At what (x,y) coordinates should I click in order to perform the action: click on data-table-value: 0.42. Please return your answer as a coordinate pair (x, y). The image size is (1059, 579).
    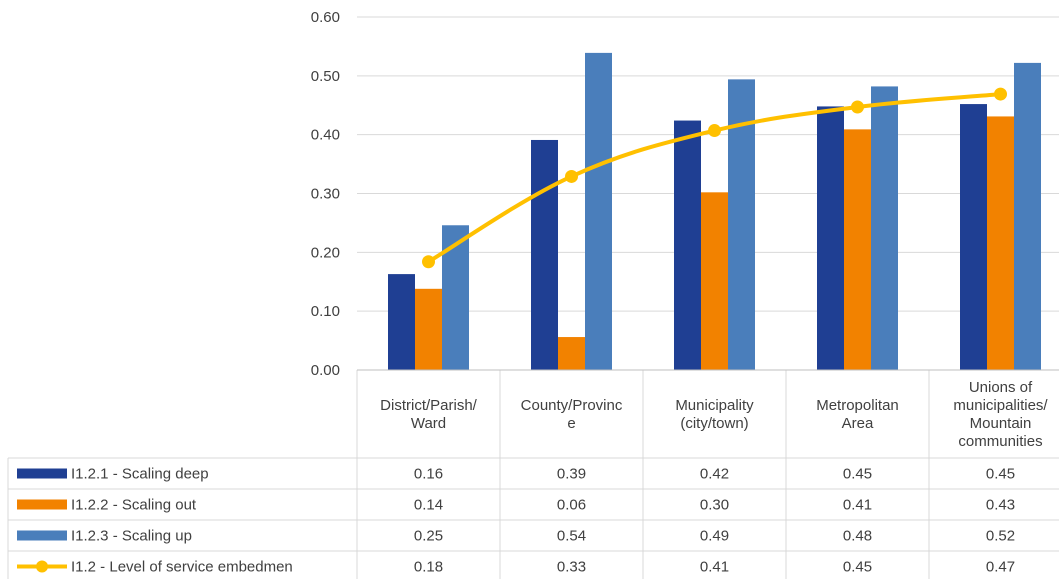
    Looking at the image, I should click on (714, 474).